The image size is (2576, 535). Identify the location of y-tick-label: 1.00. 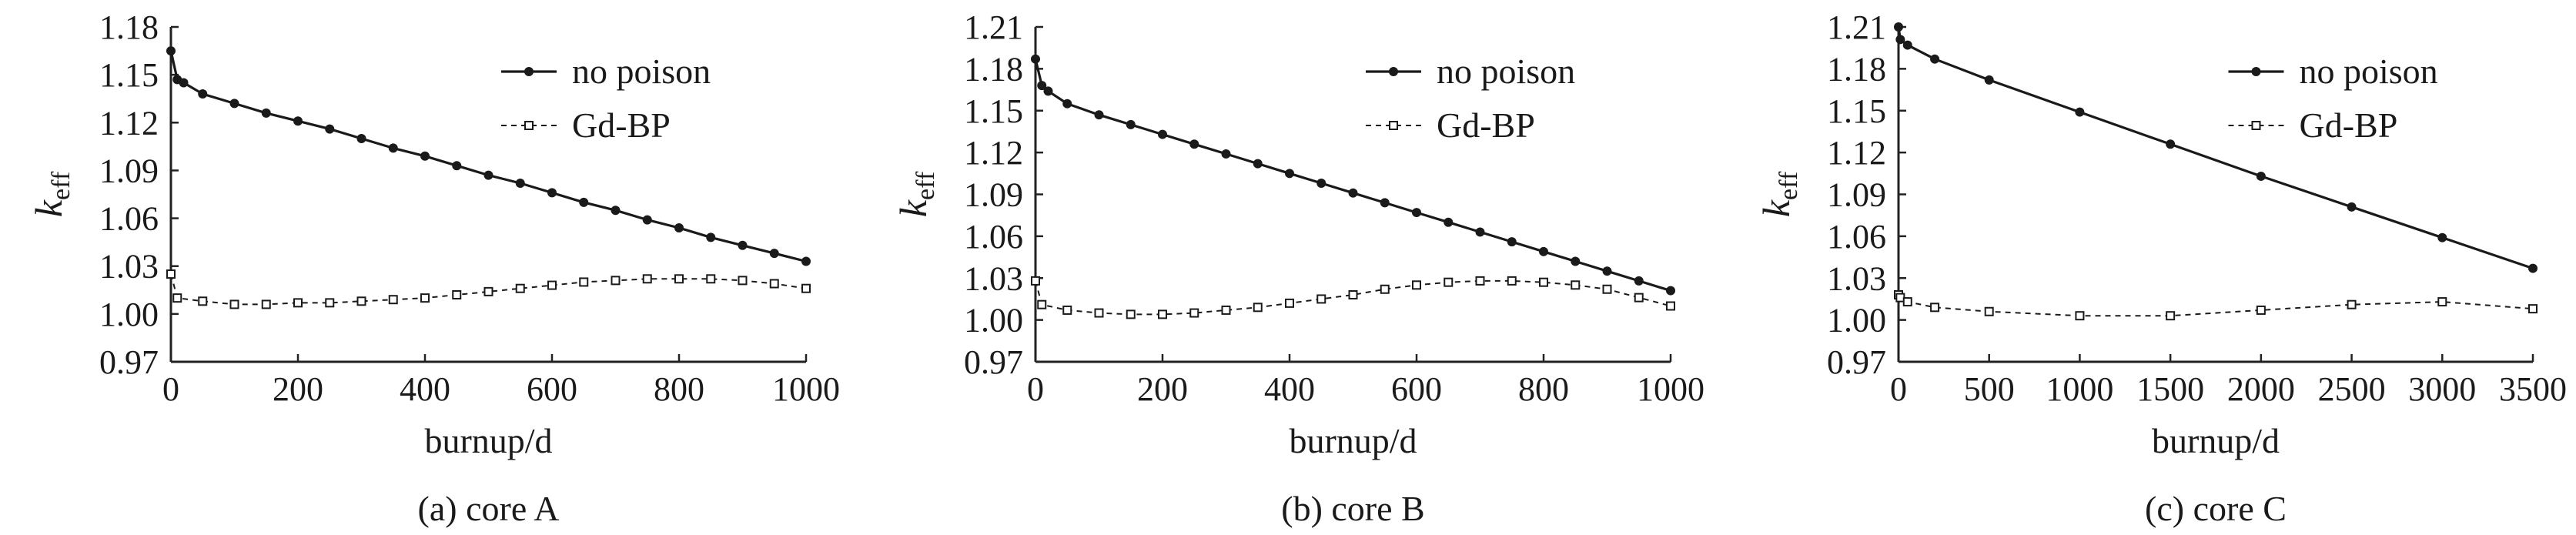
(1857, 320).